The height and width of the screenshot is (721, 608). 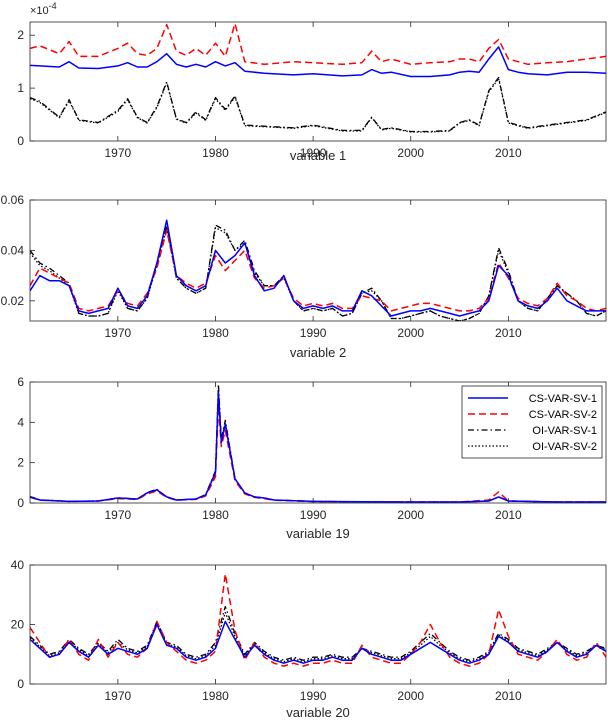 I want to click on y-ticks: 0.02 0.04 0.06, so click(x=18, y=250).